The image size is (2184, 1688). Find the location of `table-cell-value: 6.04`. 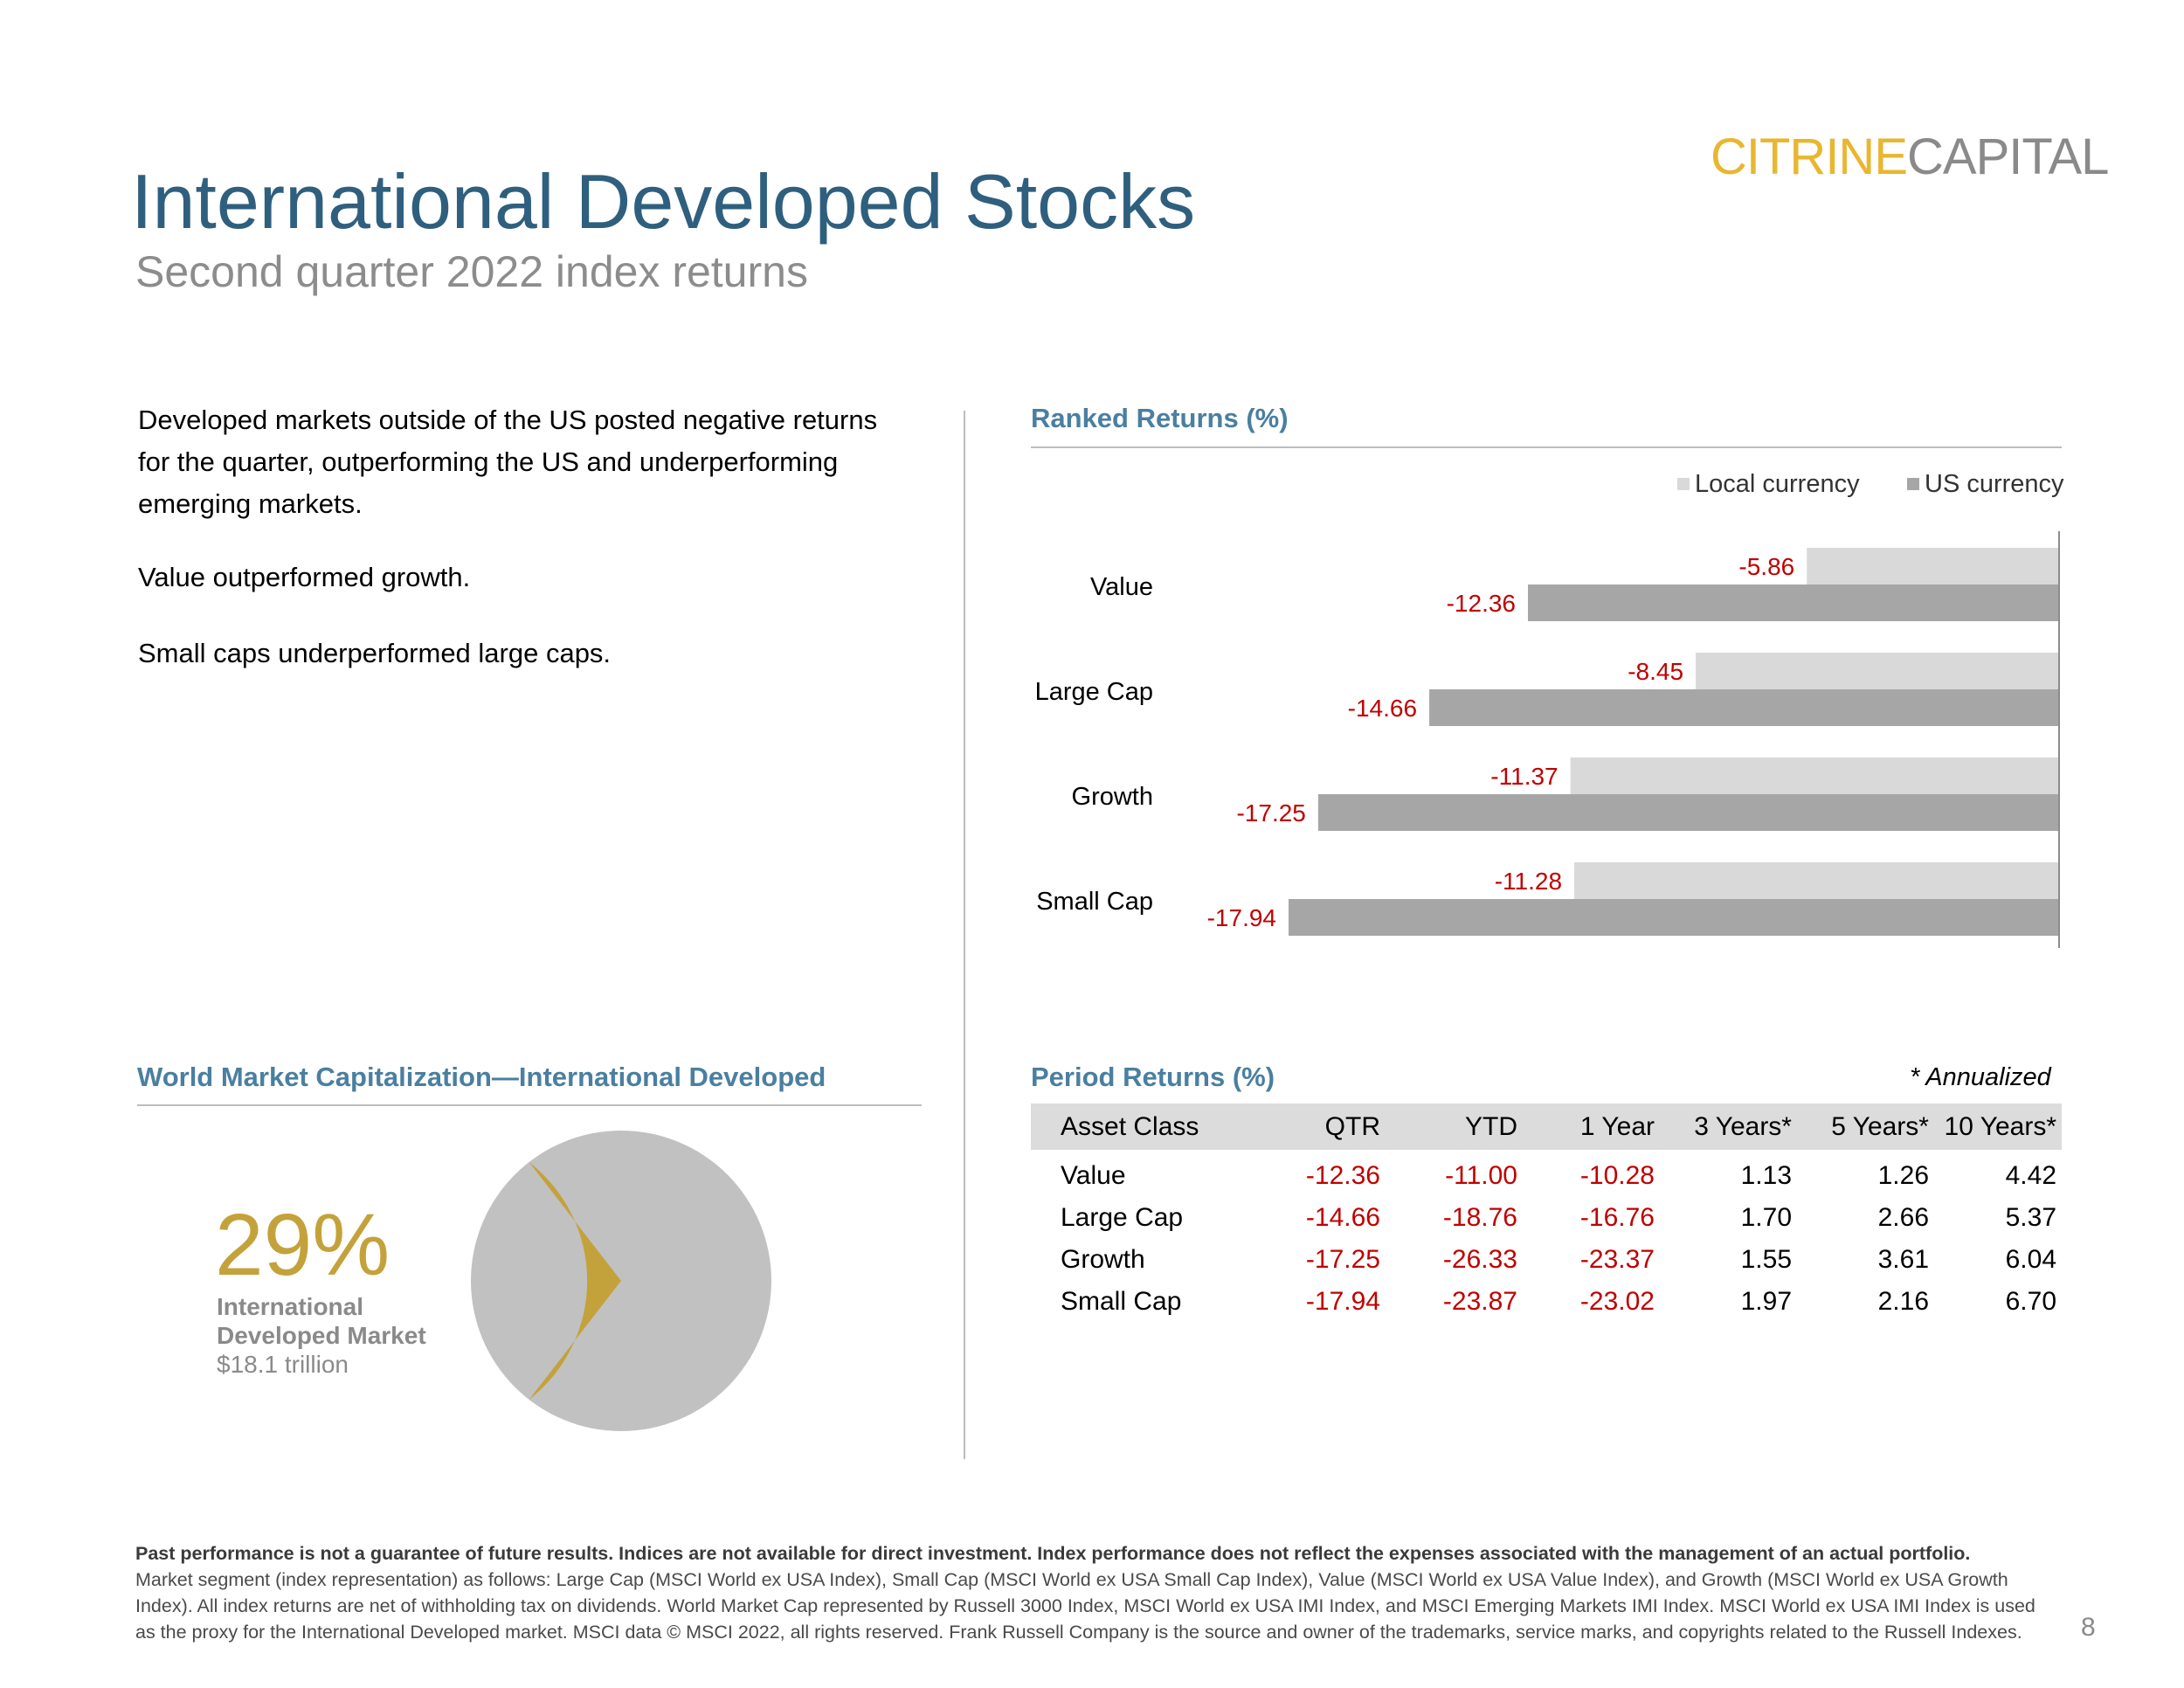

table-cell-value: 6.04 is located at coordinates (2030, 1259).